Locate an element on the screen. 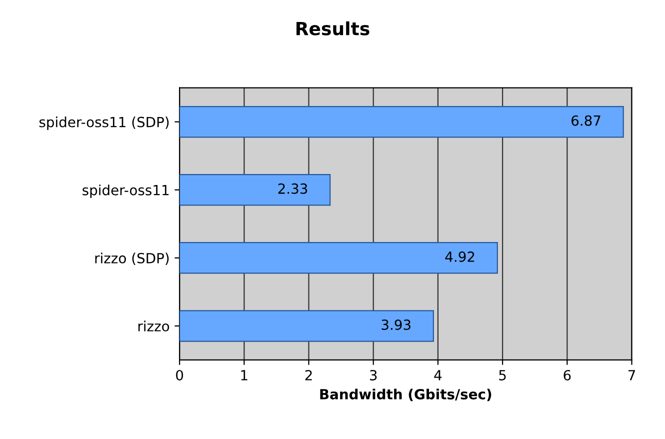  y-tick-label: rizzo is located at coordinates (154, 326).